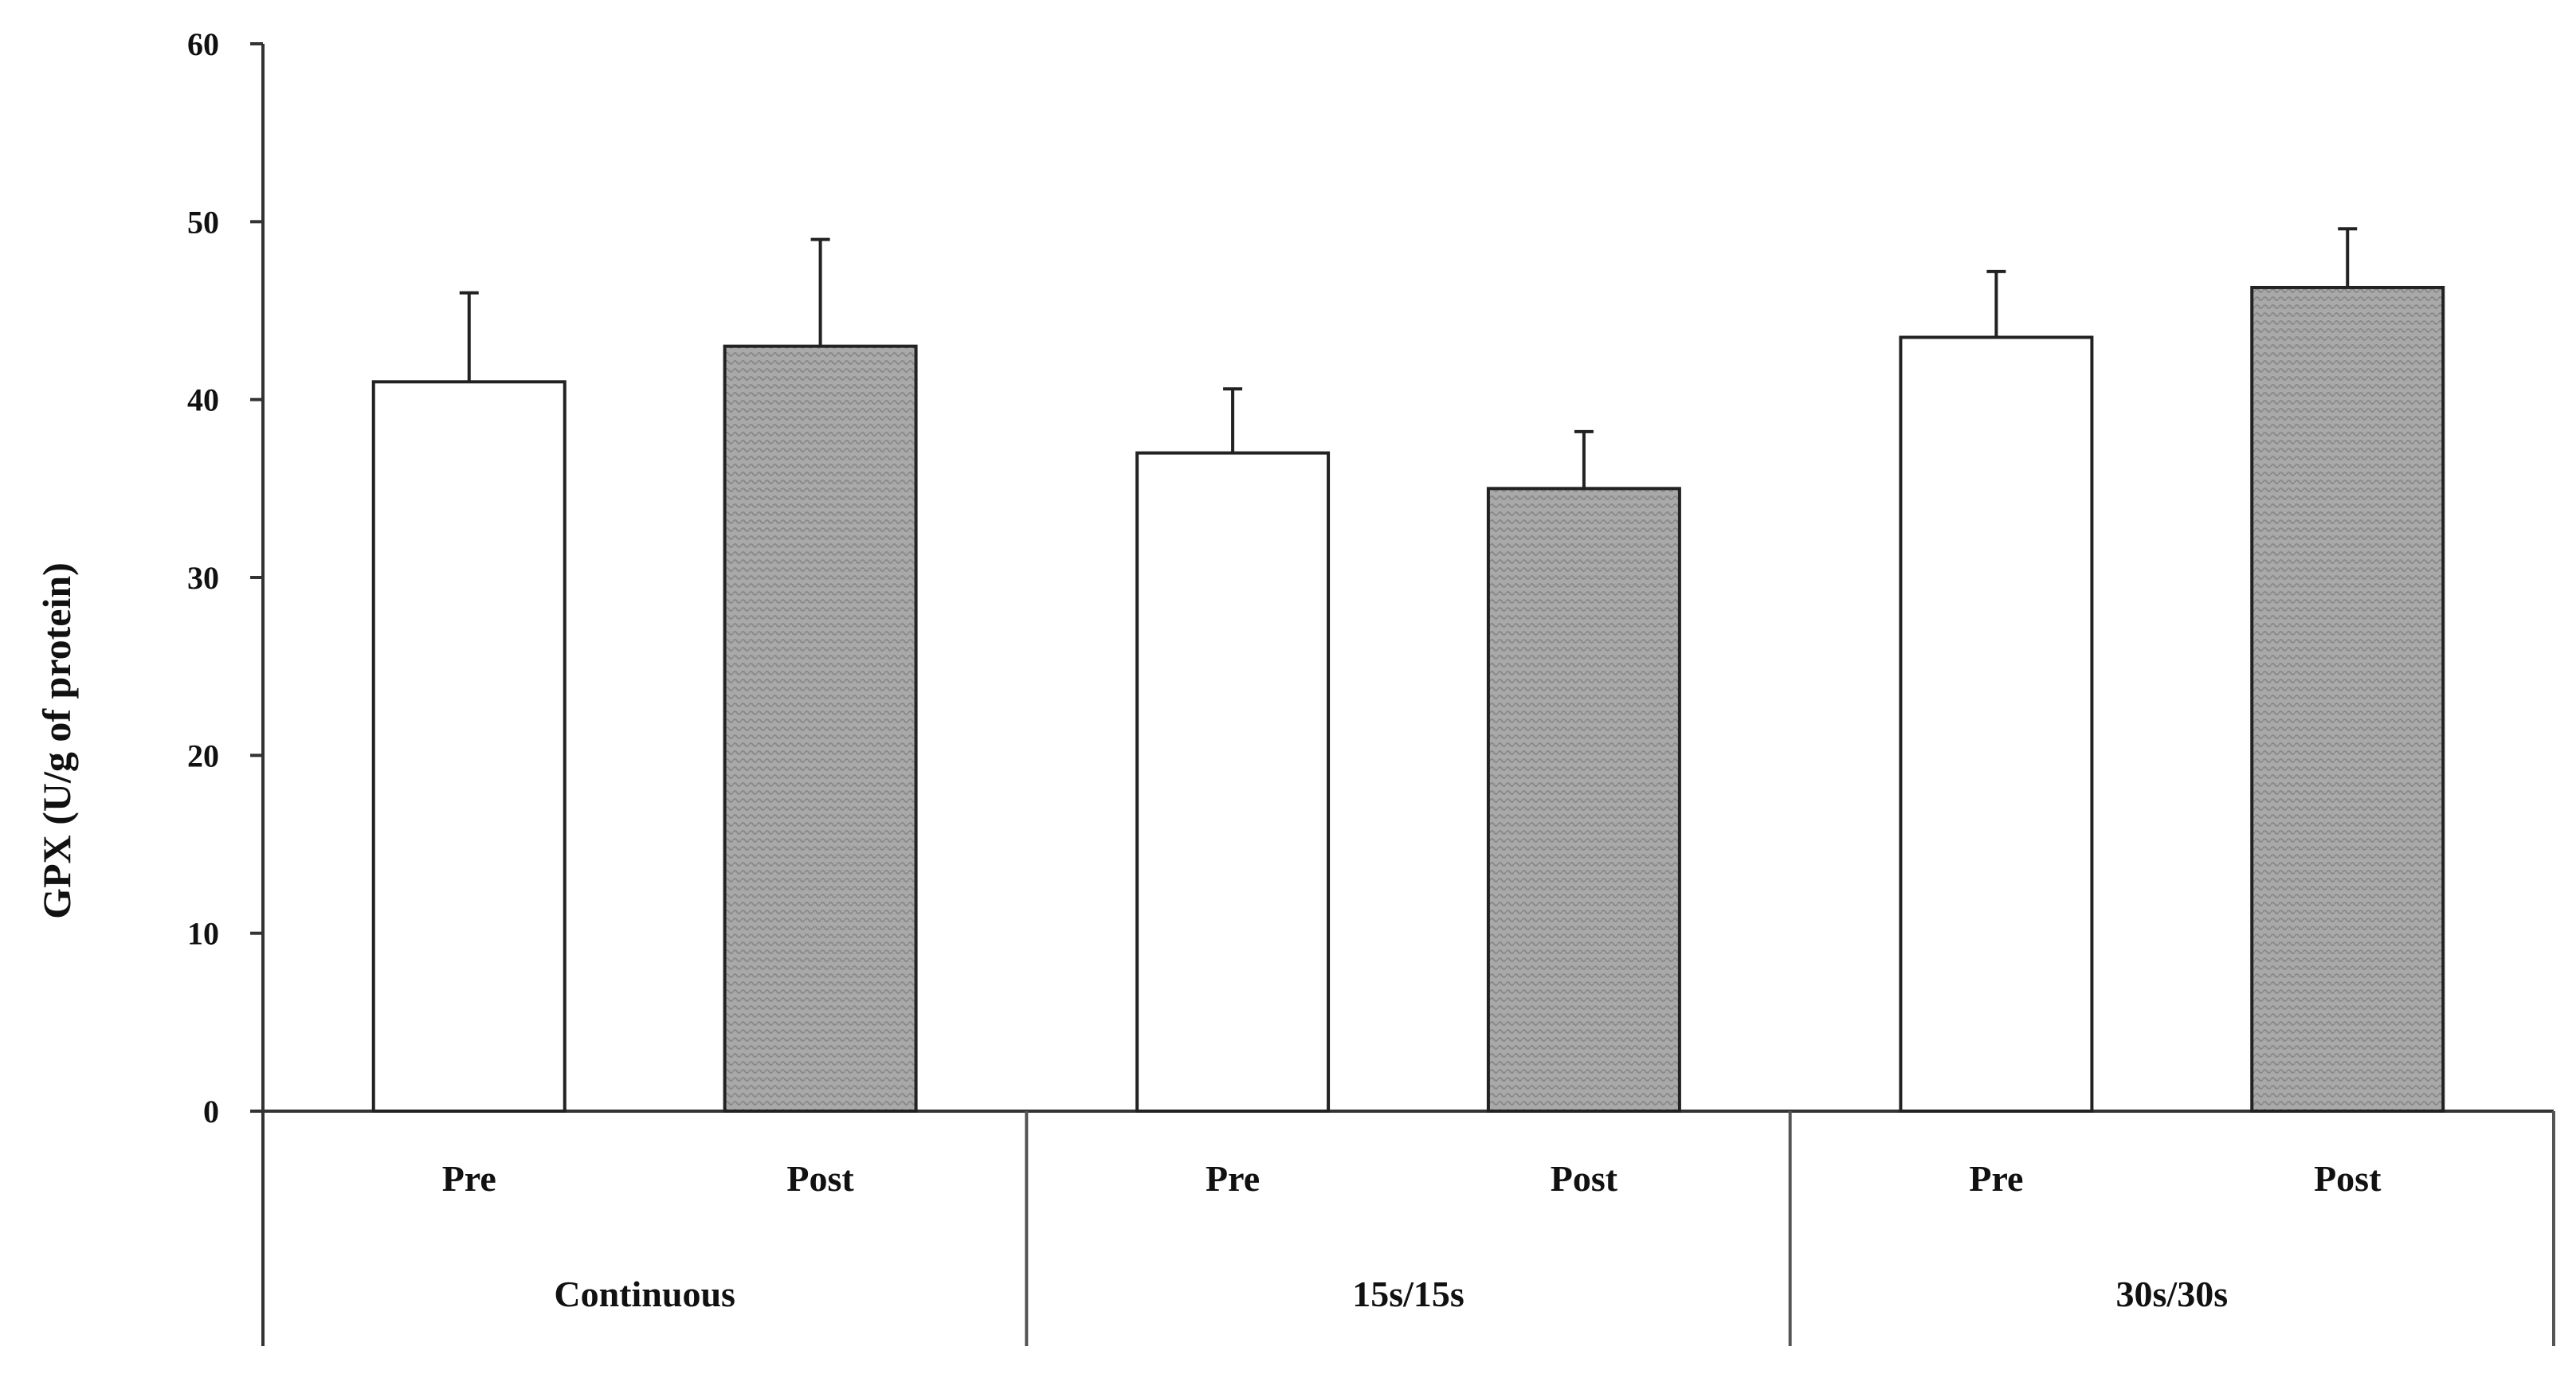  What do you see at coordinates (2172, 1294) in the screenshot?
I see `x-group-label: 30s/30s` at bounding box center [2172, 1294].